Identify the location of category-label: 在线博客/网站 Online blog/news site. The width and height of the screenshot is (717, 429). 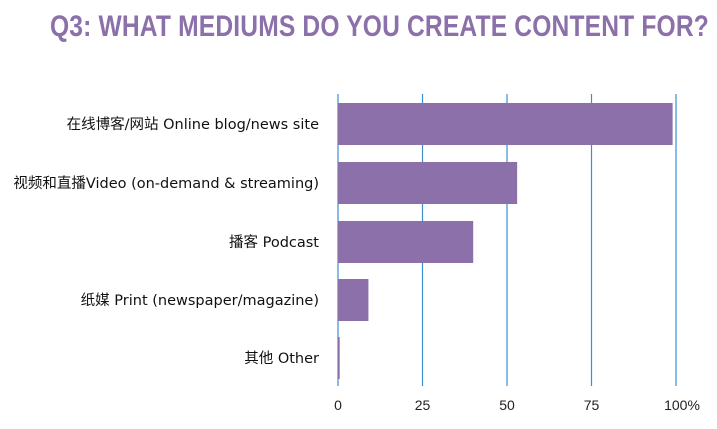
(193, 124).